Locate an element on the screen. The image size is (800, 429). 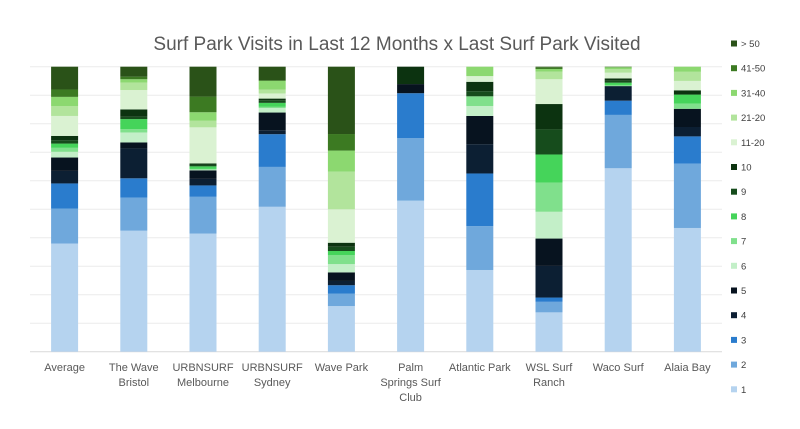
legend-item: 7 is located at coordinates (738, 242).